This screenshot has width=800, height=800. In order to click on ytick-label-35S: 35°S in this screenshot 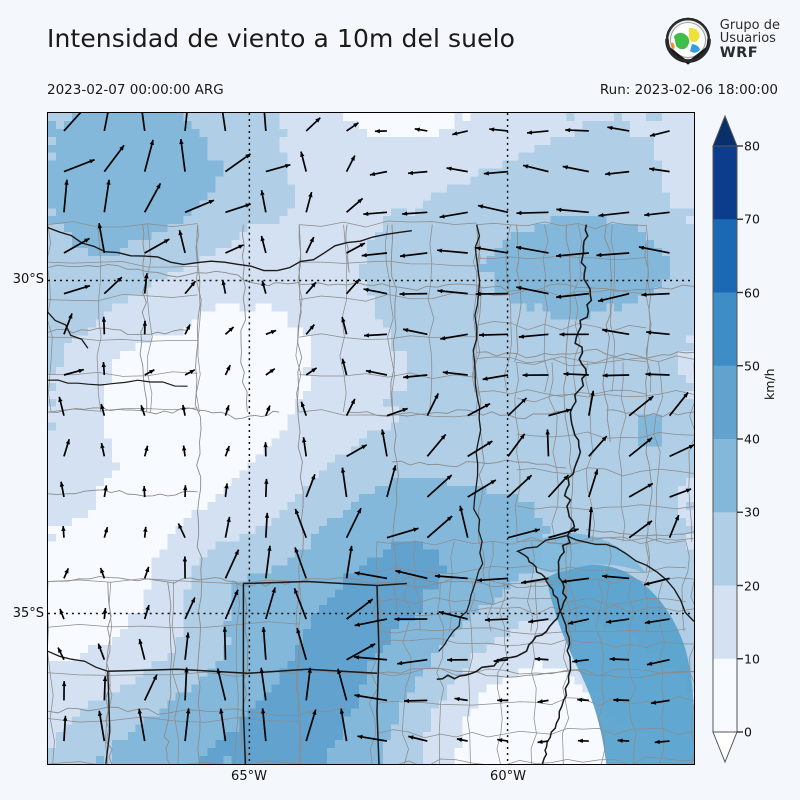, I will do `click(28, 613)`.